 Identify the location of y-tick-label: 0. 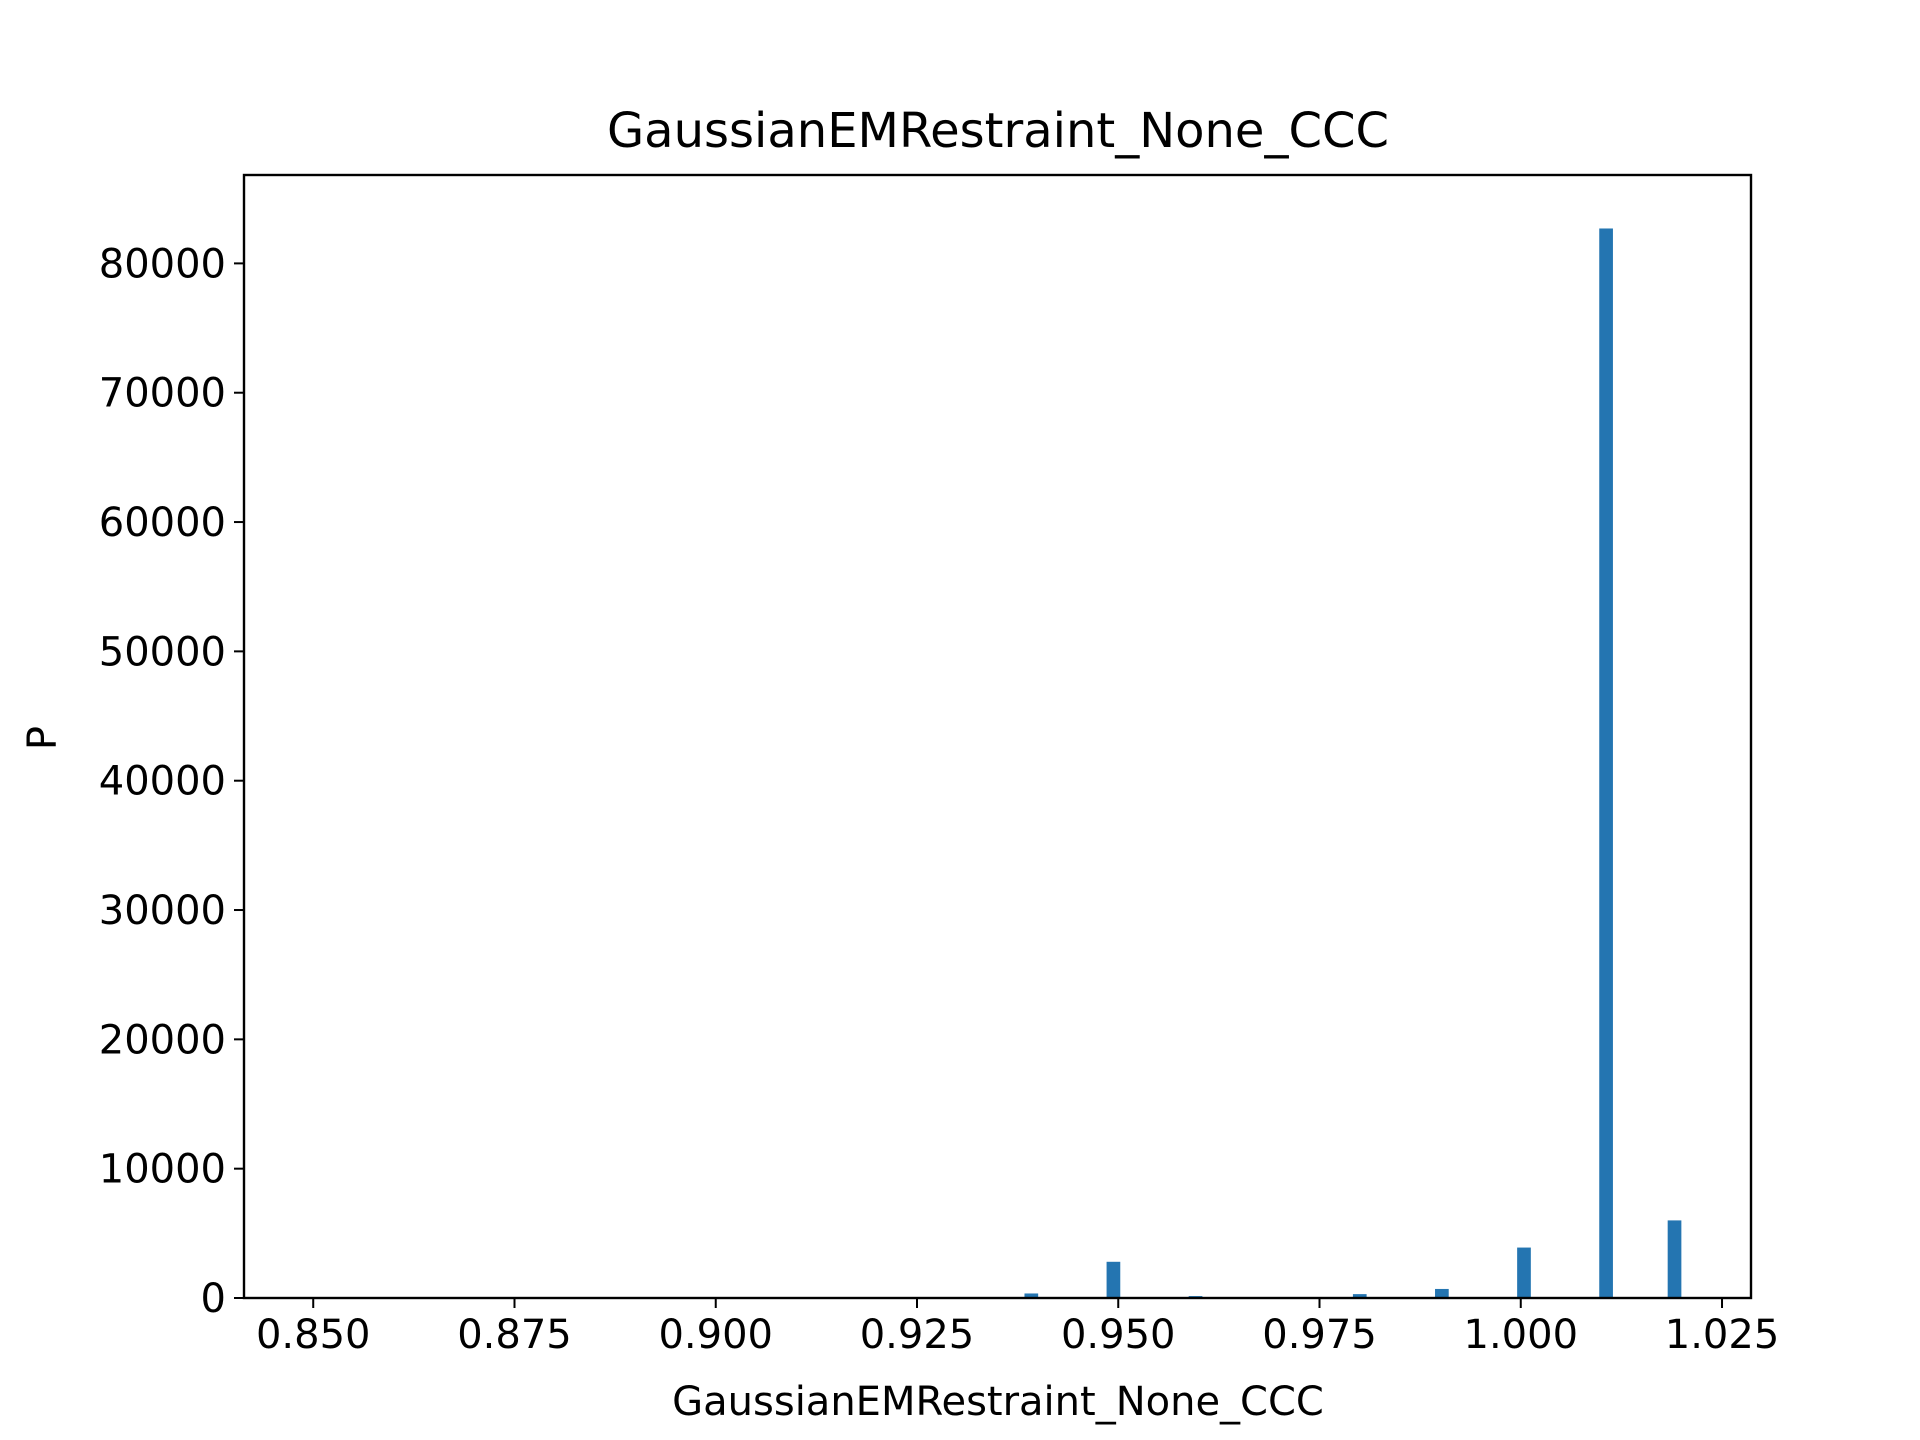
(213, 1299).